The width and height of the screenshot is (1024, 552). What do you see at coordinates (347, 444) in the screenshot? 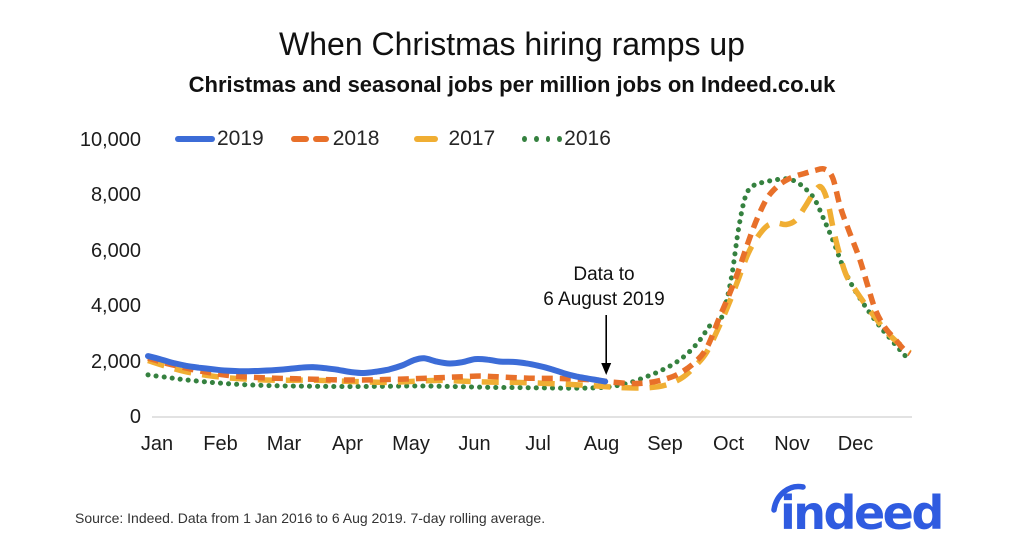
I see `x-tick-Apr: Apr` at bounding box center [347, 444].